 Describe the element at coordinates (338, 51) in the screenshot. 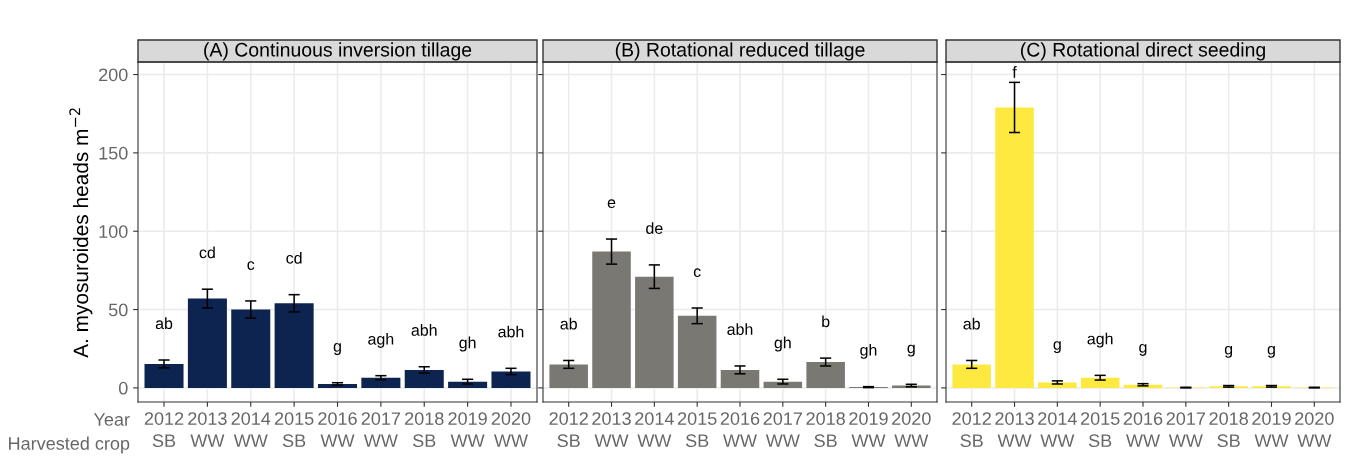

I see `chart-title: (A) Continuous inversion tillage` at that location.